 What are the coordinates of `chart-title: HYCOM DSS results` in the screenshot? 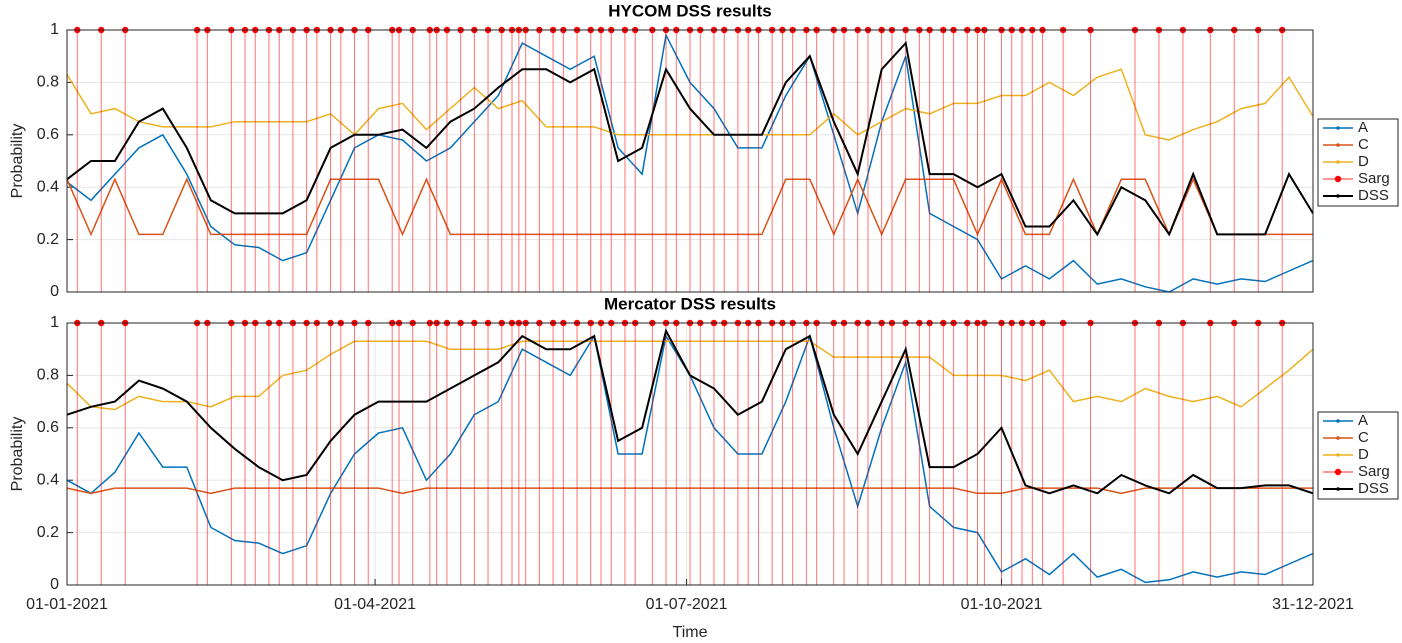 It's located at (689, 10).